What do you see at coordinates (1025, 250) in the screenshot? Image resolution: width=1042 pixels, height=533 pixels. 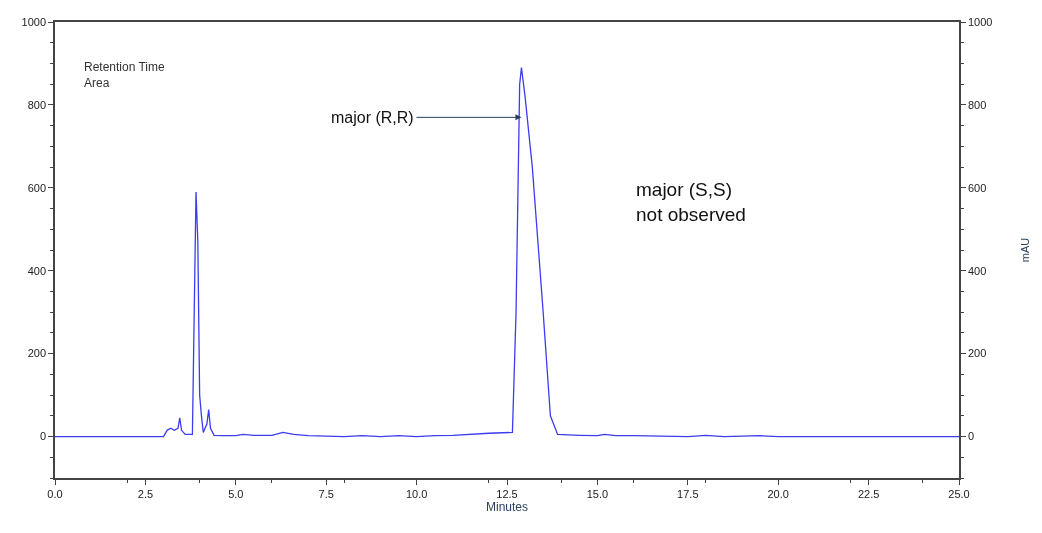 I see `y2-axis-title: mAU` at bounding box center [1025, 250].